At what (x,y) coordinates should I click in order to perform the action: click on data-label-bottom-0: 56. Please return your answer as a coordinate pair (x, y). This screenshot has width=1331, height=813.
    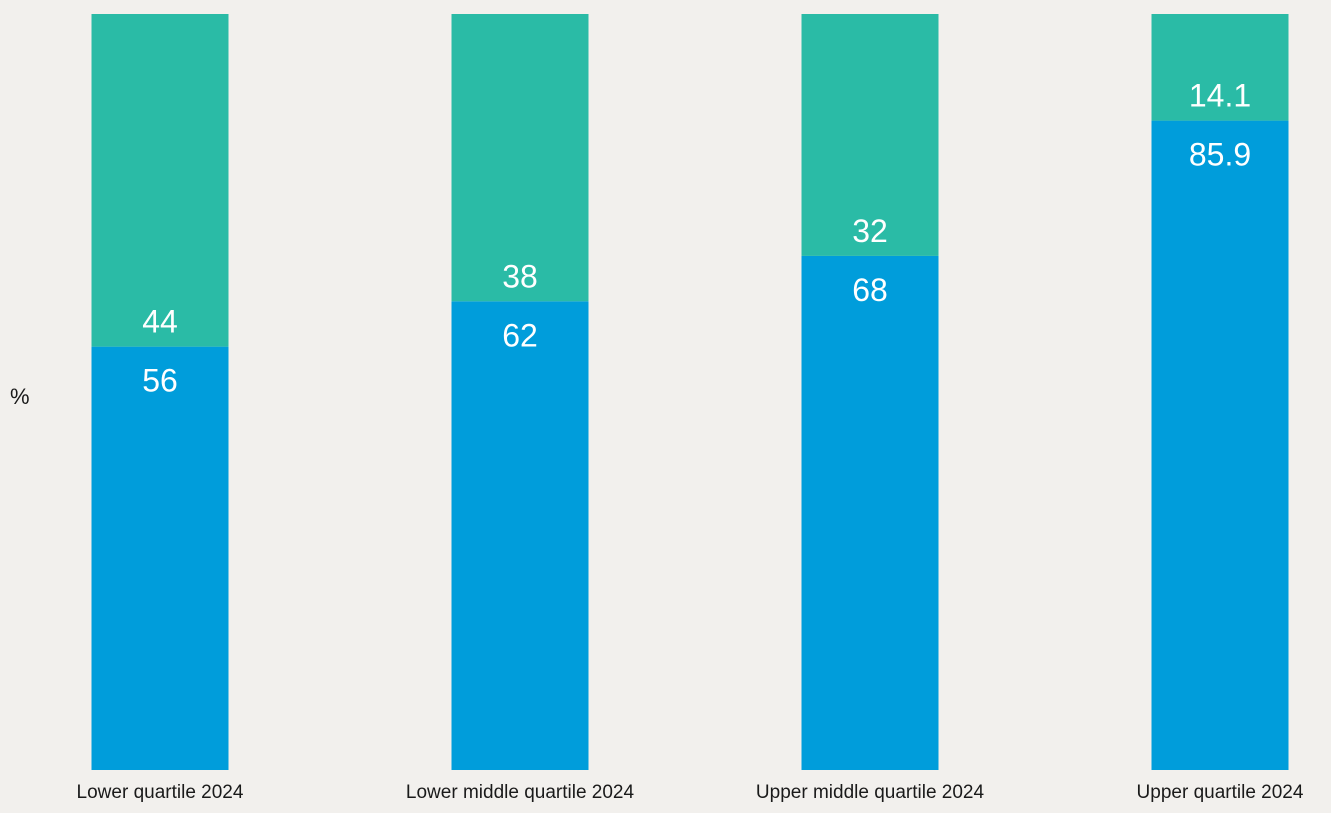
    Looking at the image, I should click on (160, 381).